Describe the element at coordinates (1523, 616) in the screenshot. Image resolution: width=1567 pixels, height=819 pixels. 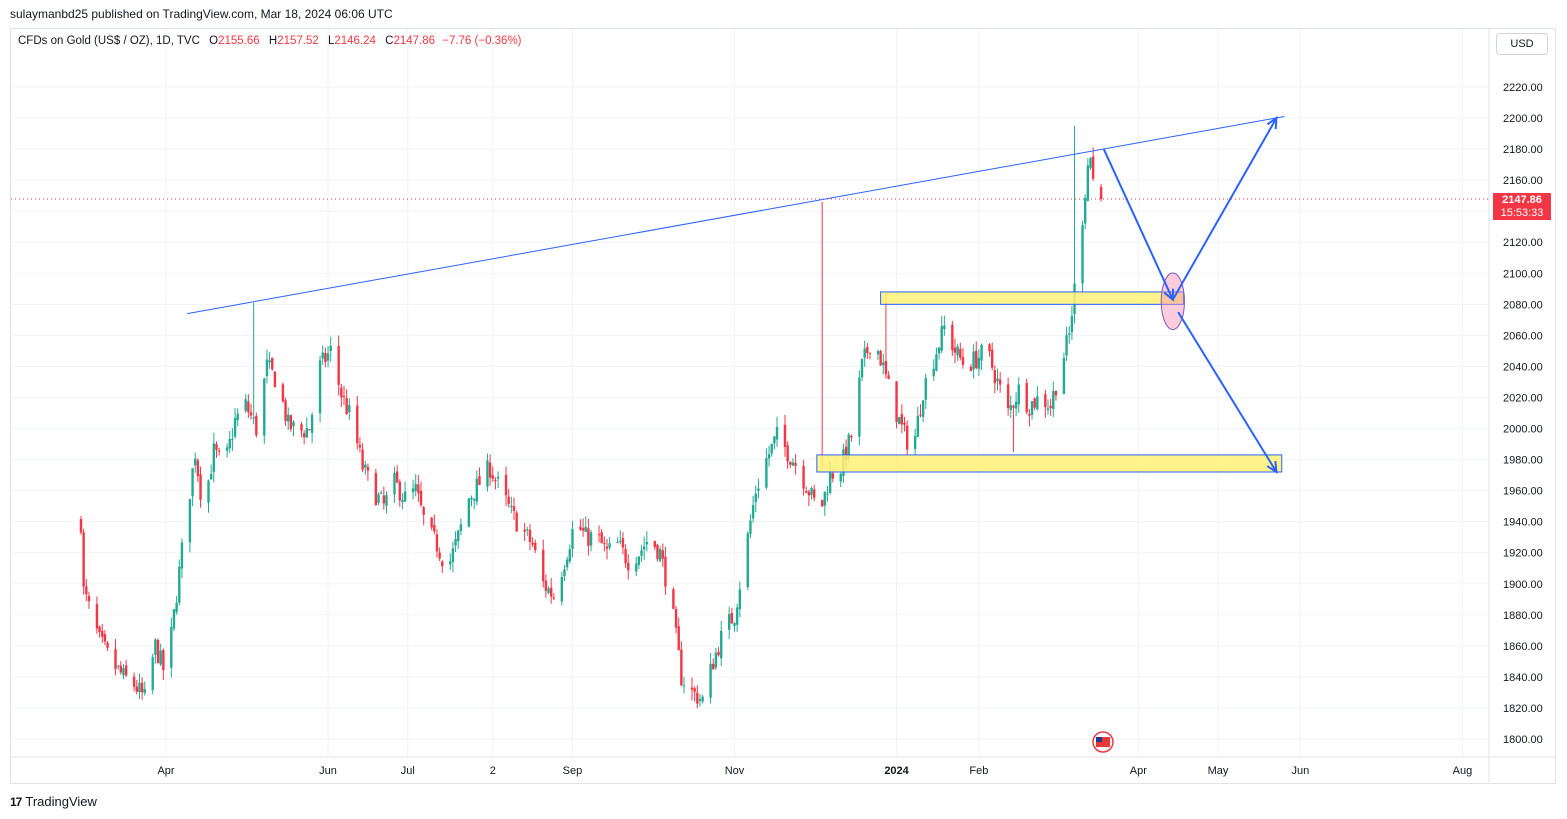
I see `price-tick-label: 1880.00` at that location.